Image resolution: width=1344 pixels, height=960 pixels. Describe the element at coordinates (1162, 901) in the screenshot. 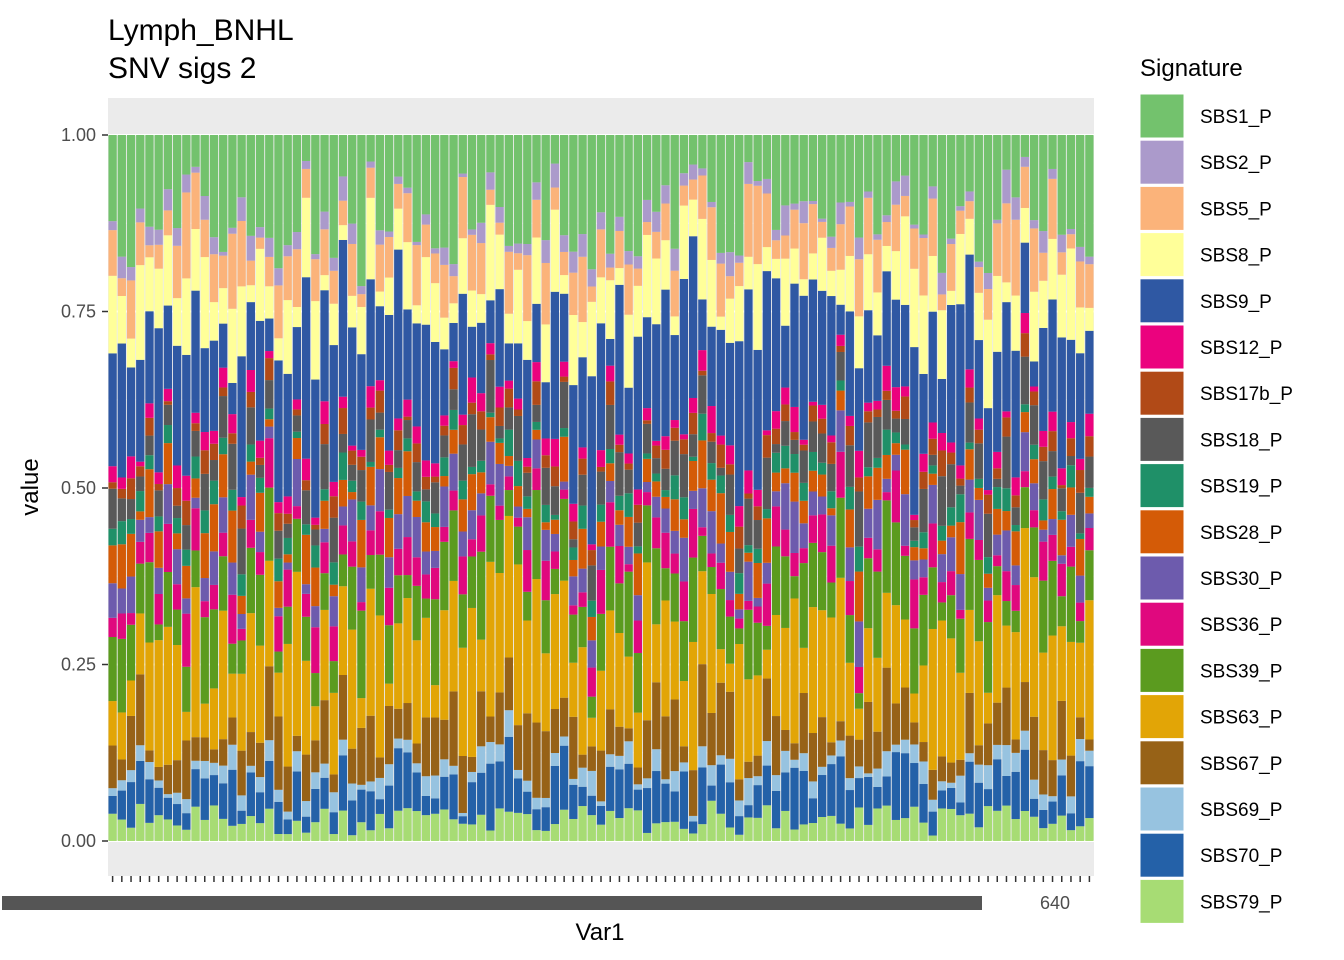

I see `legend-swatch` at that location.